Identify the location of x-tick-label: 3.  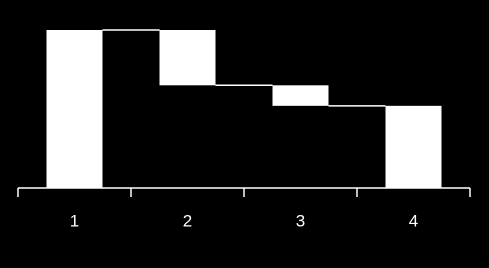
(300, 220).